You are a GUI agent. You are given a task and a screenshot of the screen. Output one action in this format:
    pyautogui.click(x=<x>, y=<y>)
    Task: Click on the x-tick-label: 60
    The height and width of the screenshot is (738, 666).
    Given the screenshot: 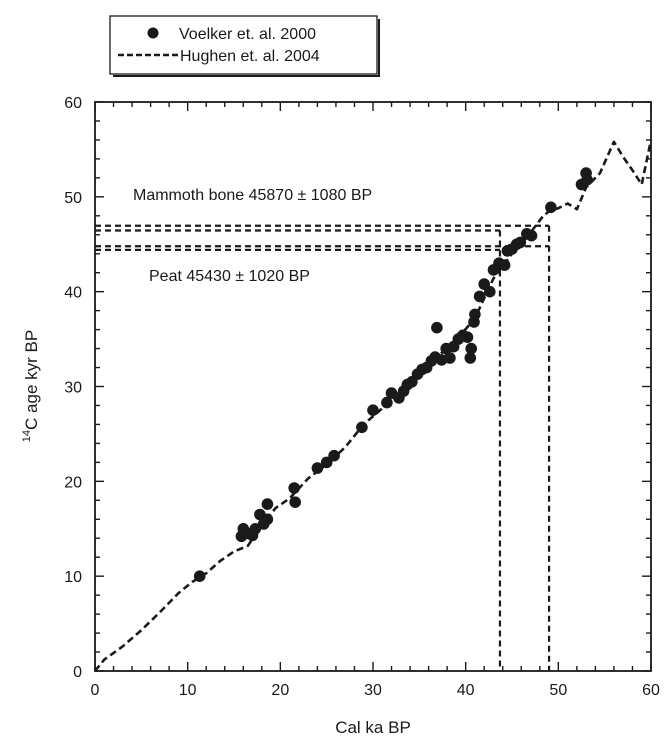 What is the action you would take?
    pyautogui.click(x=651, y=690)
    